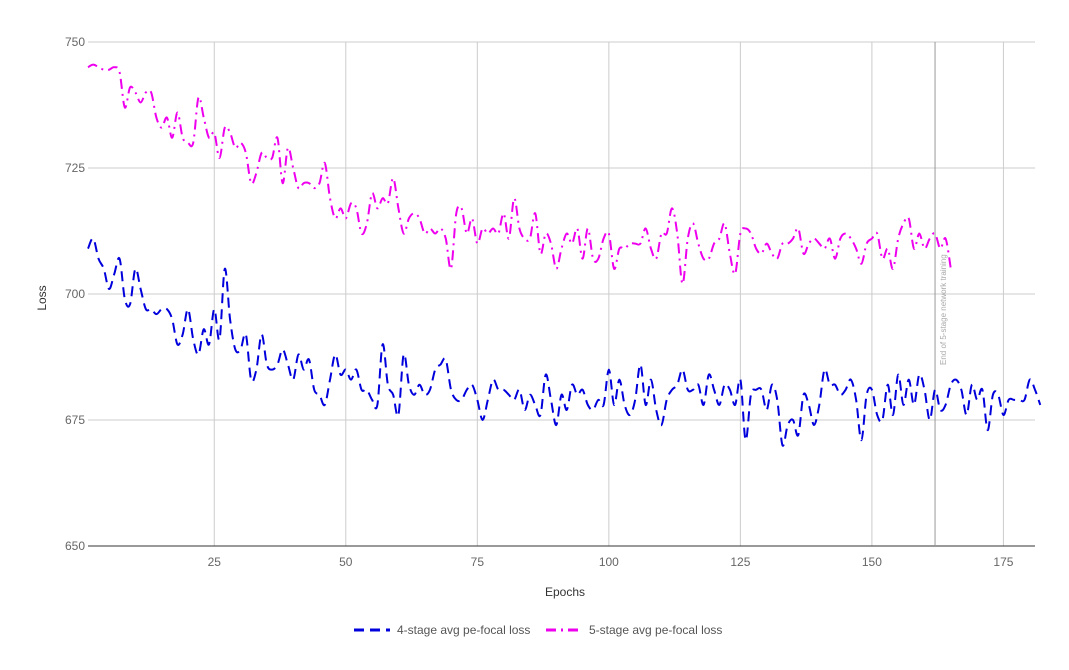 Image resolution: width=1069 pixels, height=670 pixels. What do you see at coordinates (655, 630) in the screenshot?
I see `legend-label-5-stage: 5-stage avg pe-focal loss` at bounding box center [655, 630].